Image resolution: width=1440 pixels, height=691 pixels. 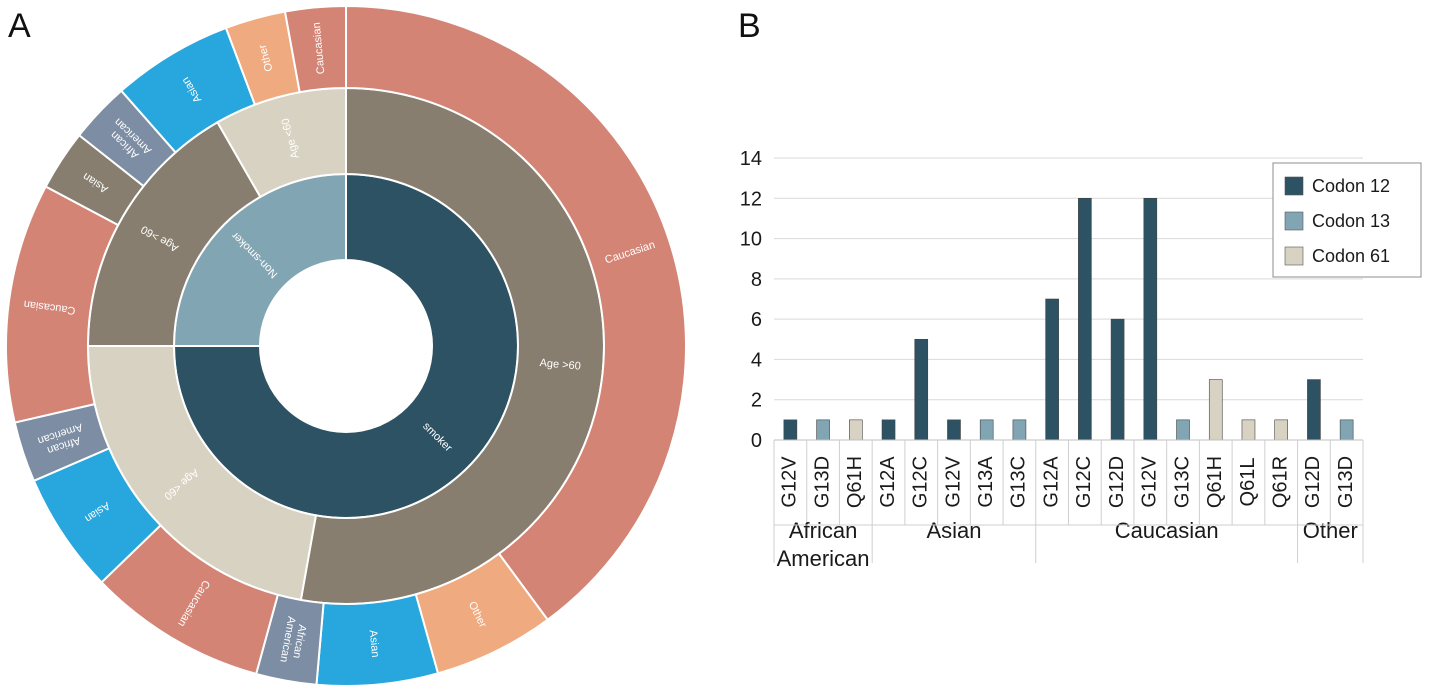 What do you see at coordinates (756, 401) in the screenshot?
I see `y-tick-label: 2` at bounding box center [756, 401].